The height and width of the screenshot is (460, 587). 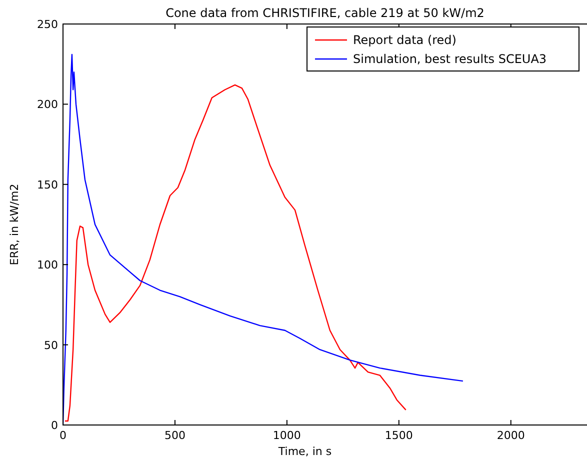 What do you see at coordinates (47, 265) in the screenshot?
I see `y-tick-label: 100` at bounding box center [47, 265].